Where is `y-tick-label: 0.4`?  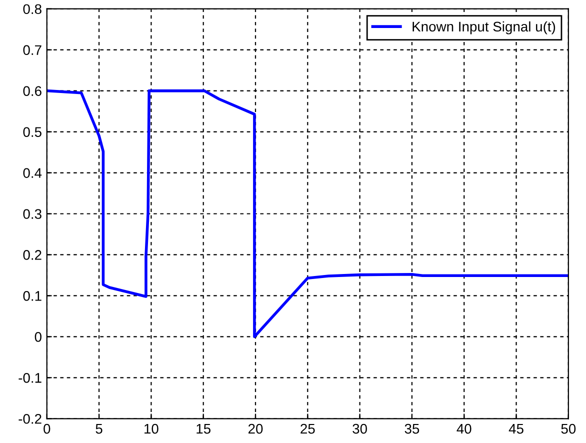
y-tick-label: 0.4 is located at coordinates (32, 173).